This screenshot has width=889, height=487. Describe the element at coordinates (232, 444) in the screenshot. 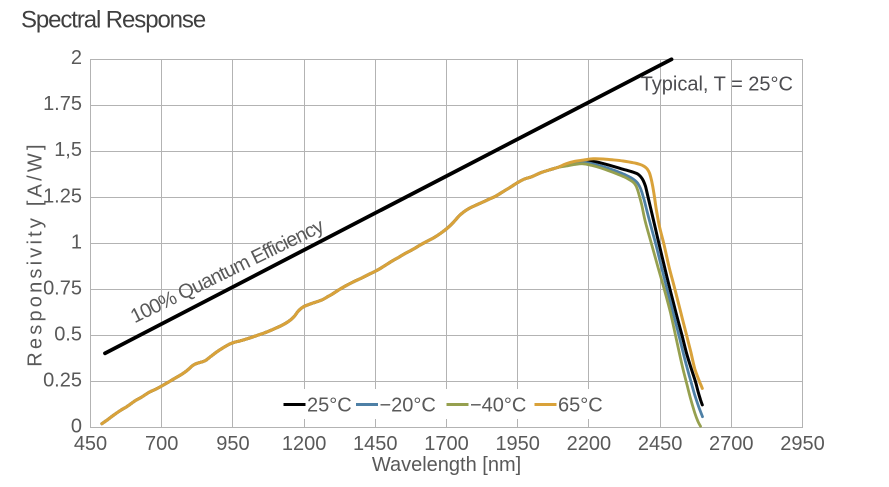

I see `svg-text: 950` at that location.